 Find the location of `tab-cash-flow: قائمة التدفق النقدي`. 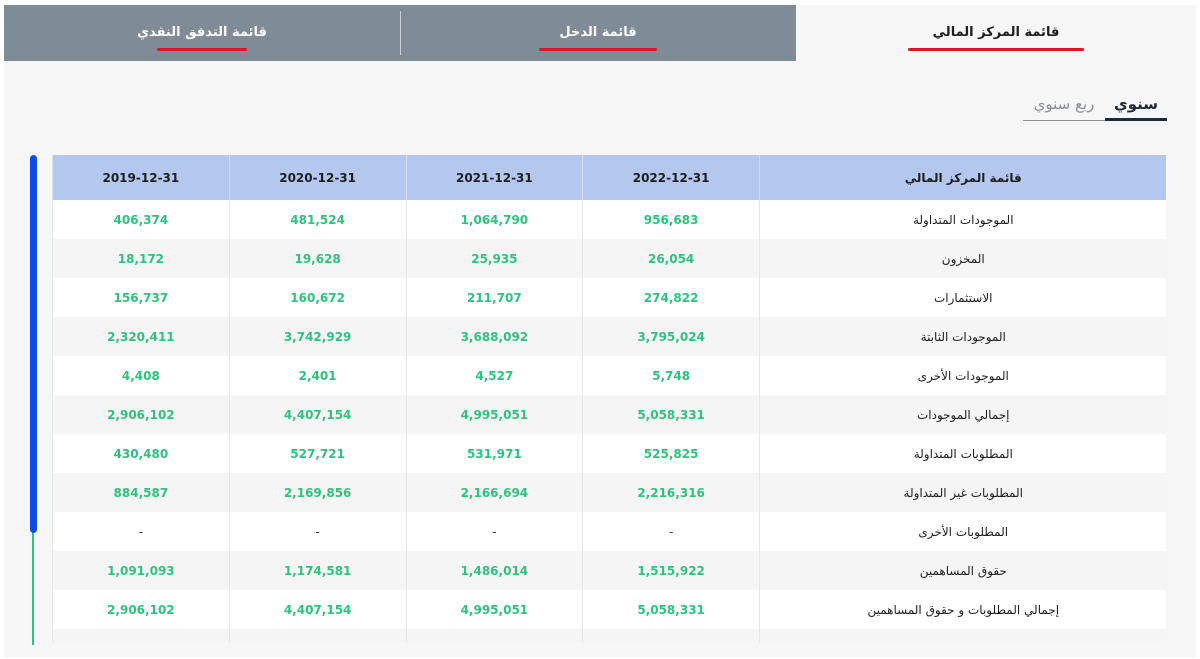

tab-cash-flow: قائمة التدفق النقدي is located at coordinates (202, 33).